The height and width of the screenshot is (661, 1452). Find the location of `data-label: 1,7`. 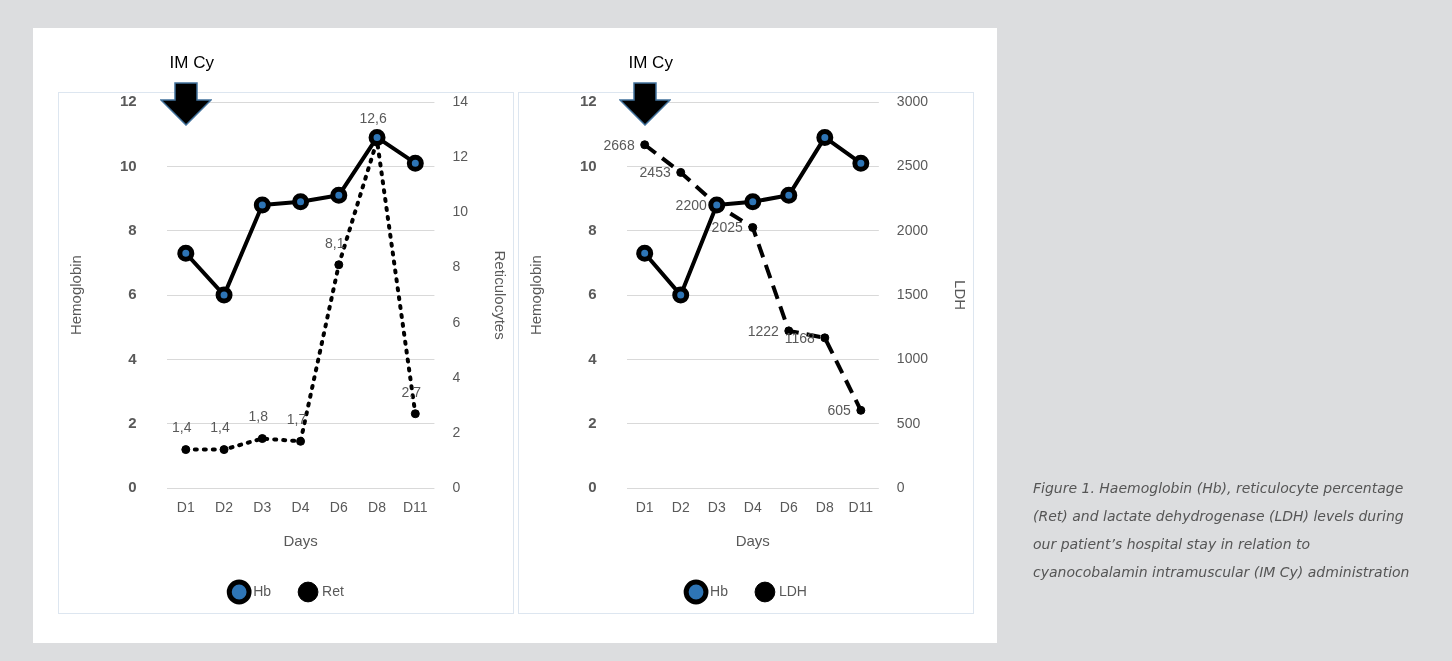

data-label: 1,7 is located at coordinates (296, 419).